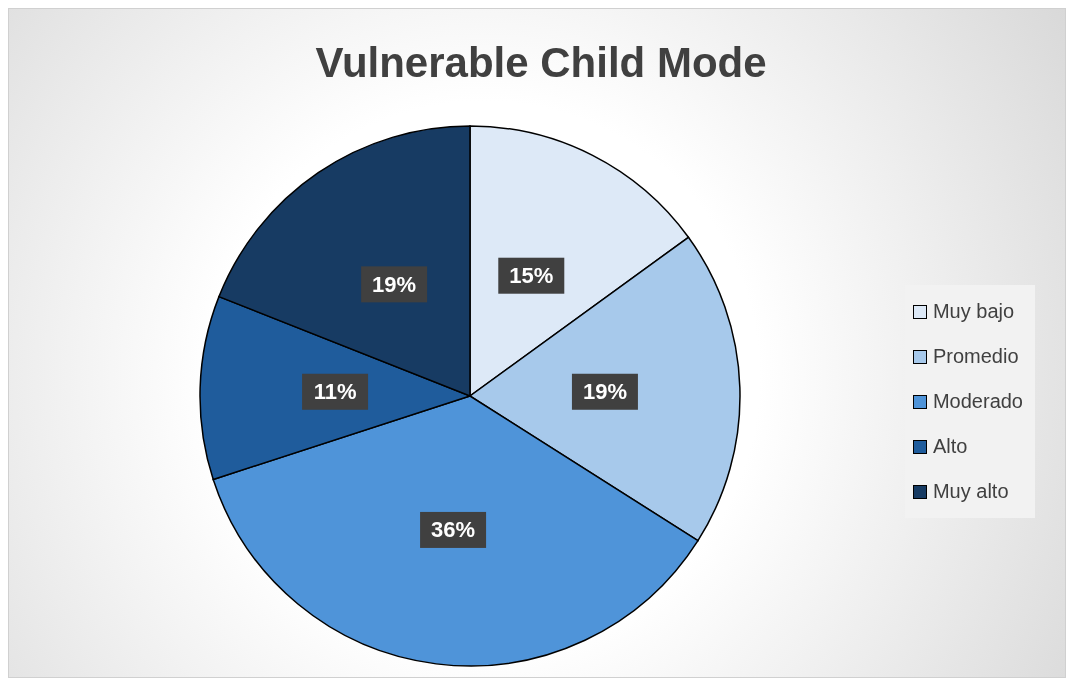  What do you see at coordinates (977, 401) in the screenshot?
I see `legend-label: Moderado` at bounding box center [977, 401].